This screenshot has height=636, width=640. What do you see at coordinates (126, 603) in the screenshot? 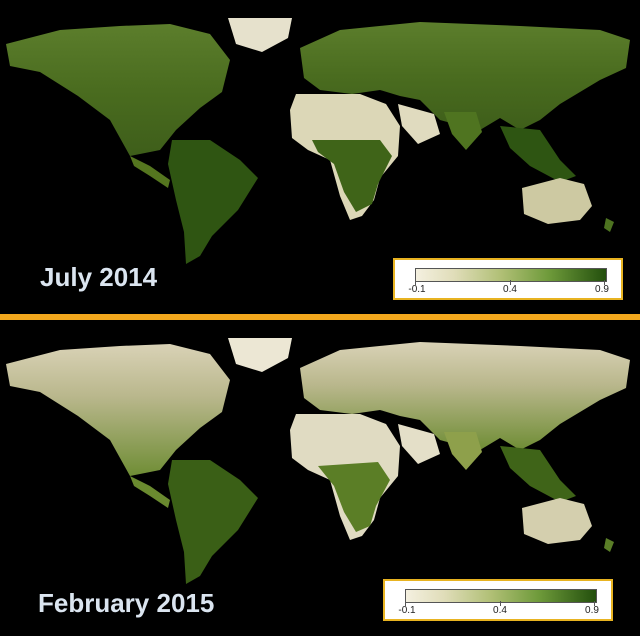
I see `date-label: February 2015` at bounding box center [126, 603].